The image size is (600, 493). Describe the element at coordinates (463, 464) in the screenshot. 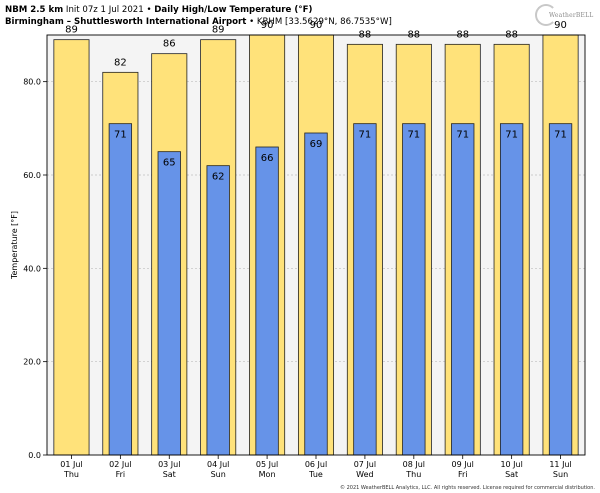

I see `x-tick-date: 09 Jul` at that location.